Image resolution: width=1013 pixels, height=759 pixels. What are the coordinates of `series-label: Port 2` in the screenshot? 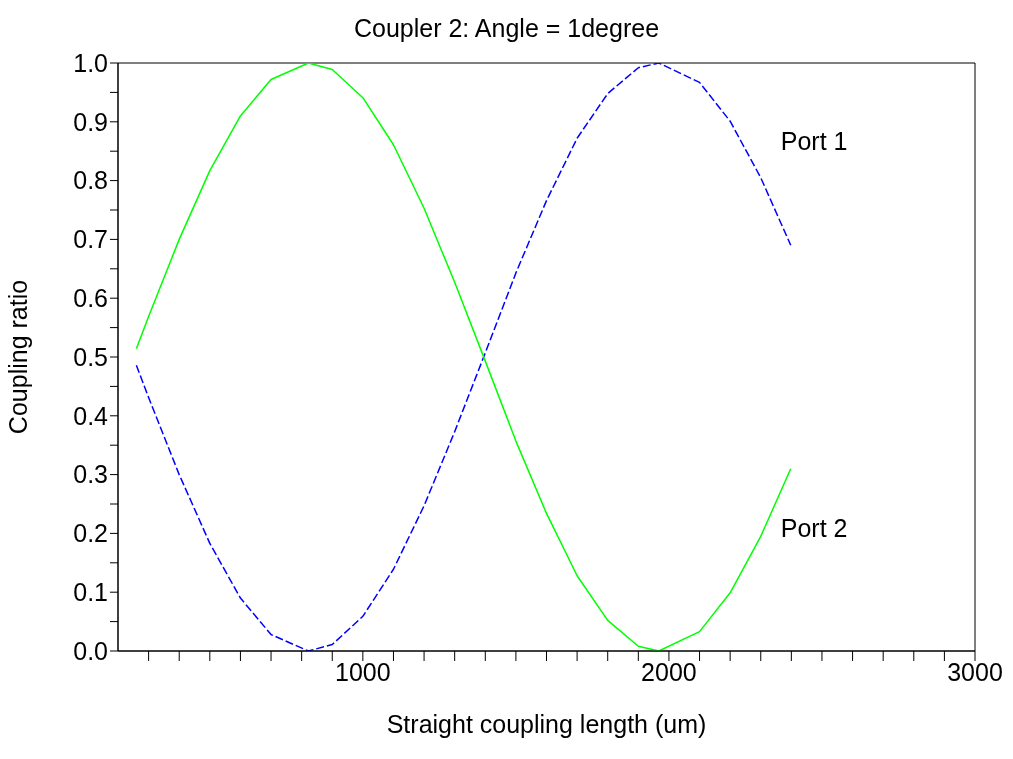 It's located at (814, 527).